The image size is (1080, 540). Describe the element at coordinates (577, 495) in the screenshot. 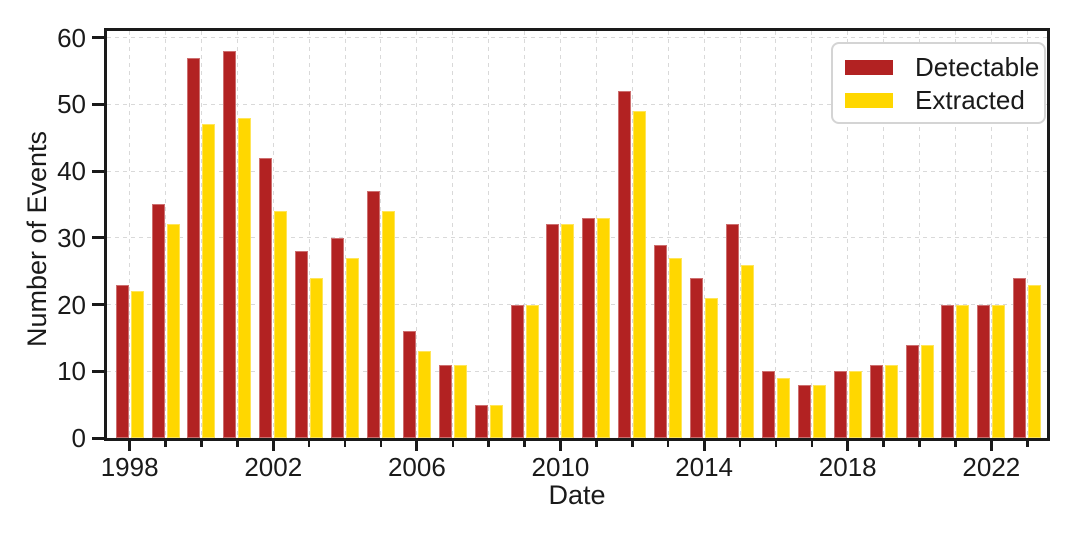

I see `x-axis-label: Date` at that location.